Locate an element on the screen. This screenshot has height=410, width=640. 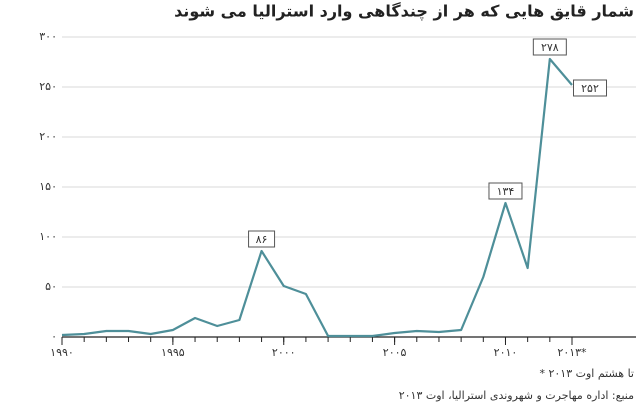
x-tick-label: ۱۹۹۰ is located at coordinates (62, 352).